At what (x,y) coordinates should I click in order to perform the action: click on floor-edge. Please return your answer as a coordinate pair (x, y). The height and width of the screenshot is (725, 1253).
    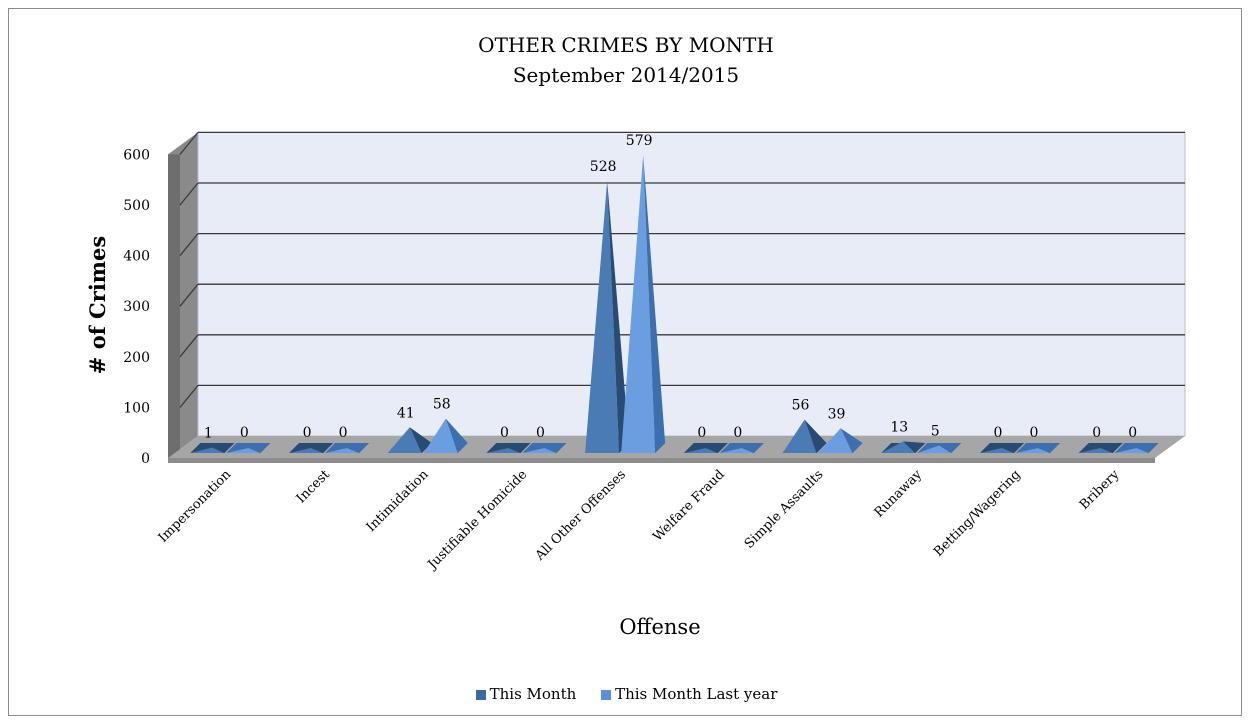
    Looking at the image, I should click on (661, 460).